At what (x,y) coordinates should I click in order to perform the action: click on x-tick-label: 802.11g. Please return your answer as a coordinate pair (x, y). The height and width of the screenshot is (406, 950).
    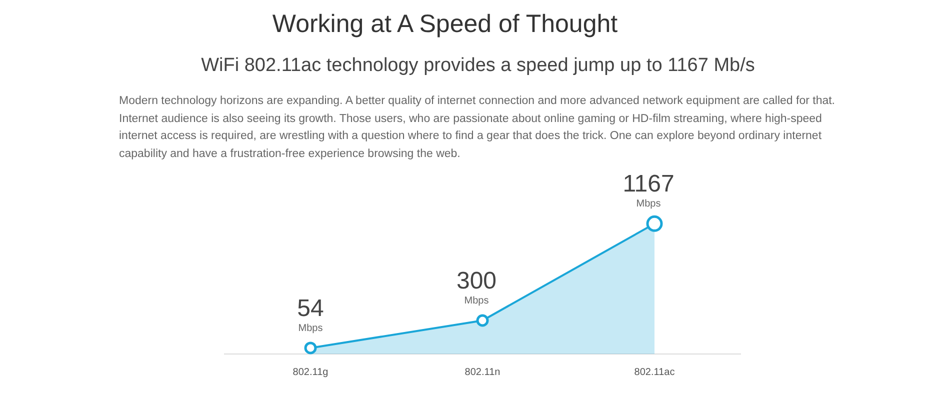
    Looking at the image, I should click on (310, 372).